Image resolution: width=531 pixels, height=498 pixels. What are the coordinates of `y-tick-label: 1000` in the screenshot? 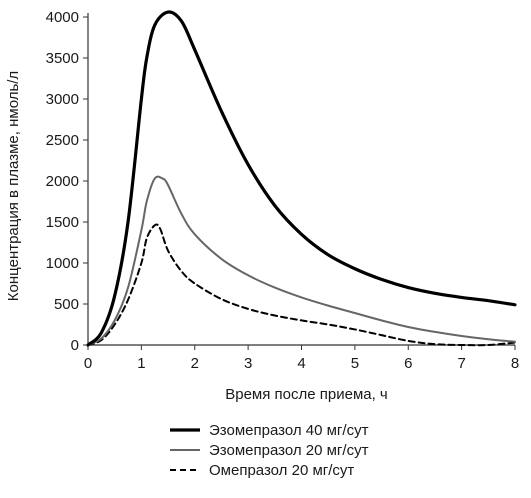 It's located at (62, 263).